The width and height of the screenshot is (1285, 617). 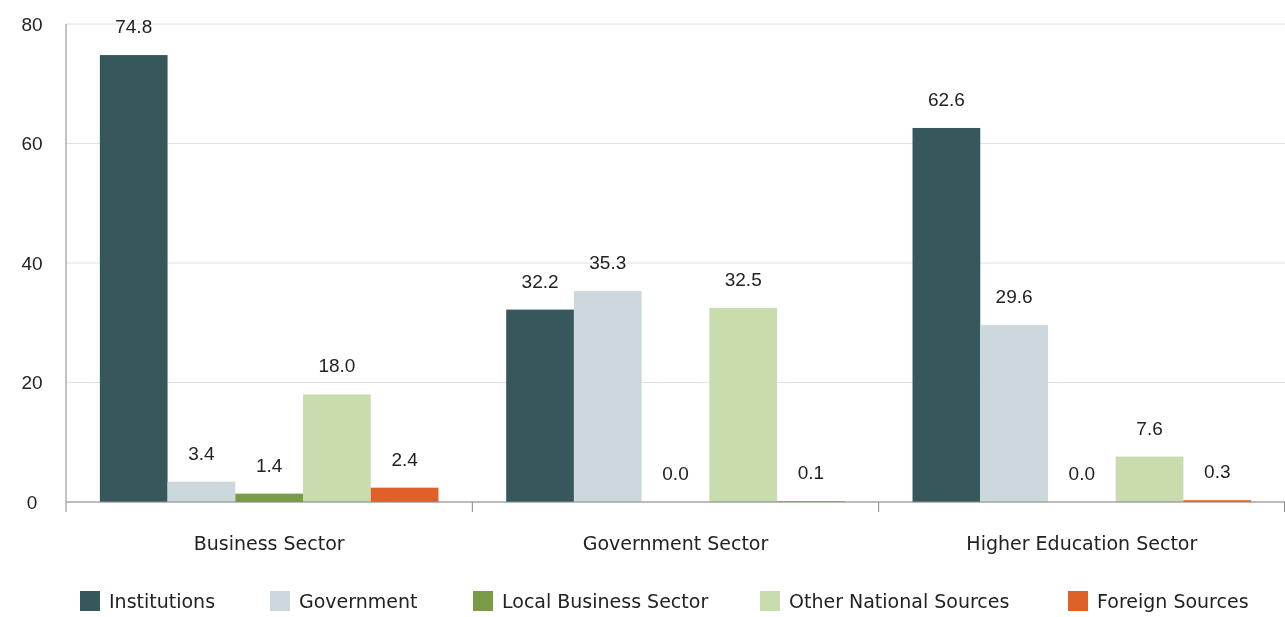 I want to click on y-tick-label: 20, so click(x=32, y=383).